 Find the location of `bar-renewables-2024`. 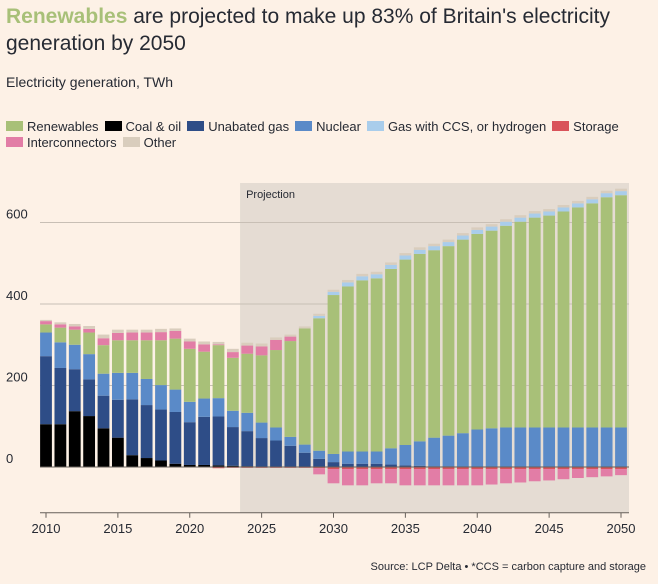

bar-renewables-2024 is located at coordinates (247, 383).